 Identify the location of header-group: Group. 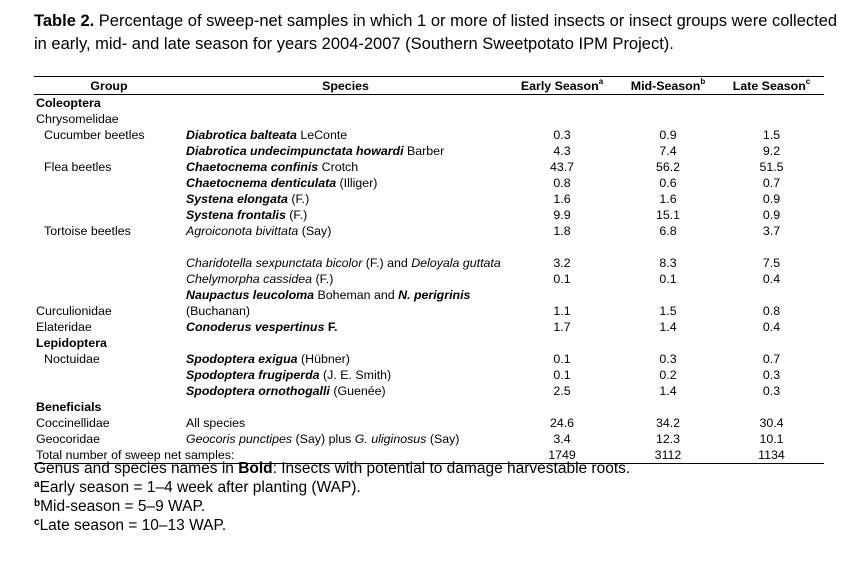
(109, 85).